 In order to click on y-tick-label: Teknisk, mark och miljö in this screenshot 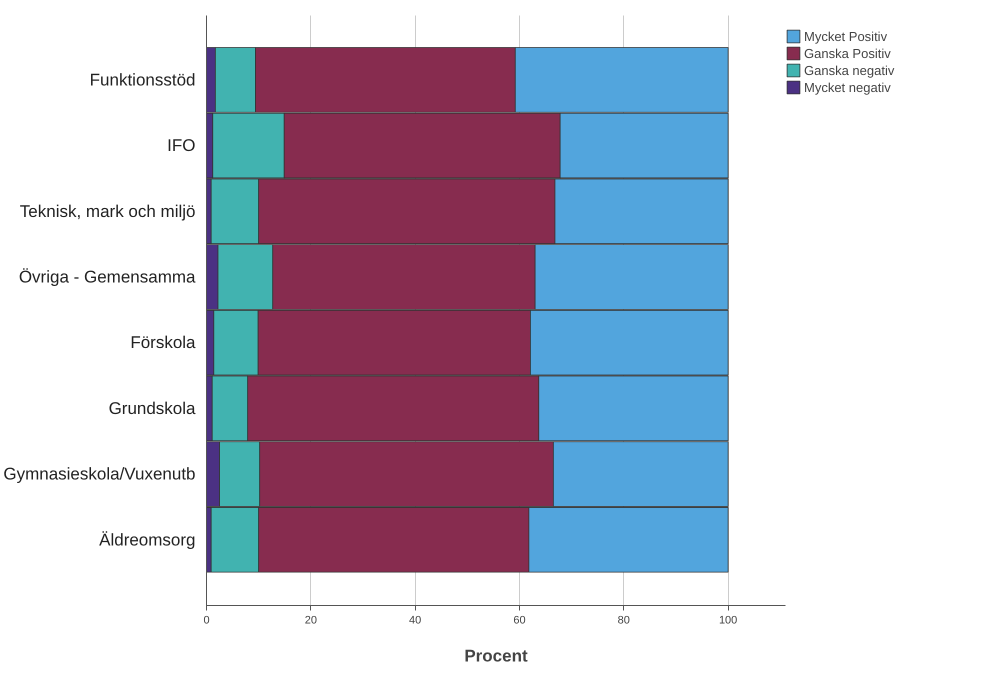, I will do `click(108, 211)`.